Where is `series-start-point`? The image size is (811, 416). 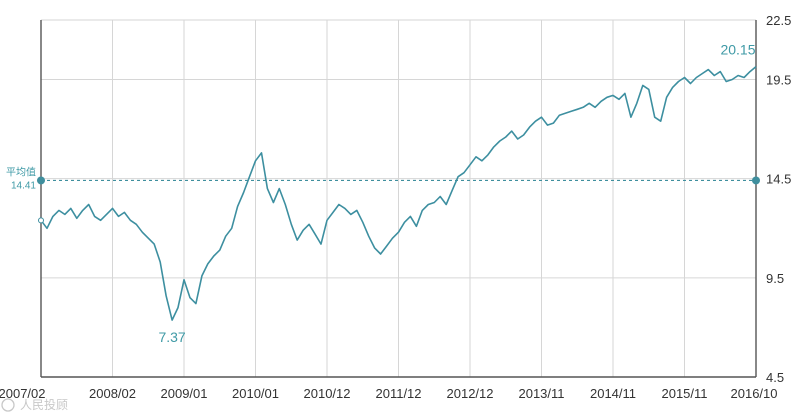 series-start-point is located at coordinates (41, 220).